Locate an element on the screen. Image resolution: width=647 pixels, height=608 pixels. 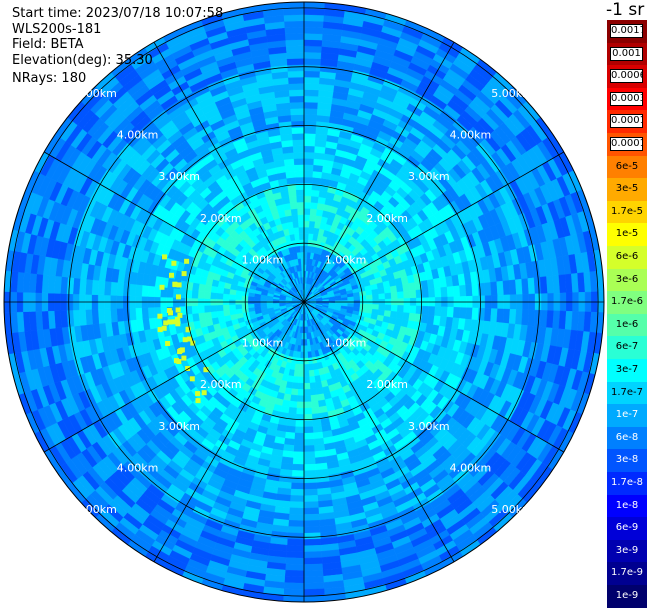
colorbar-cell: 3e-7 is located at coordinates (627, 370).